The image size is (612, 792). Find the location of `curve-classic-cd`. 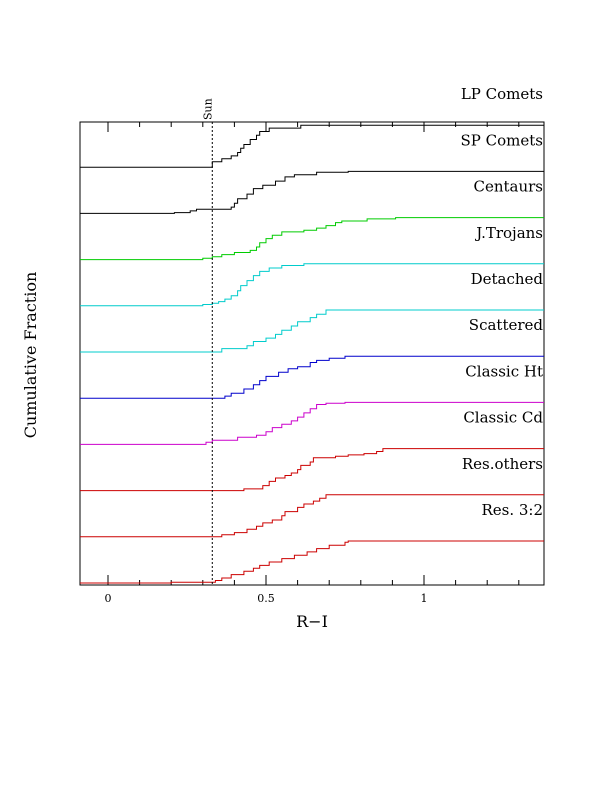

curve-classic-cd is located at coordinates (312, 470).